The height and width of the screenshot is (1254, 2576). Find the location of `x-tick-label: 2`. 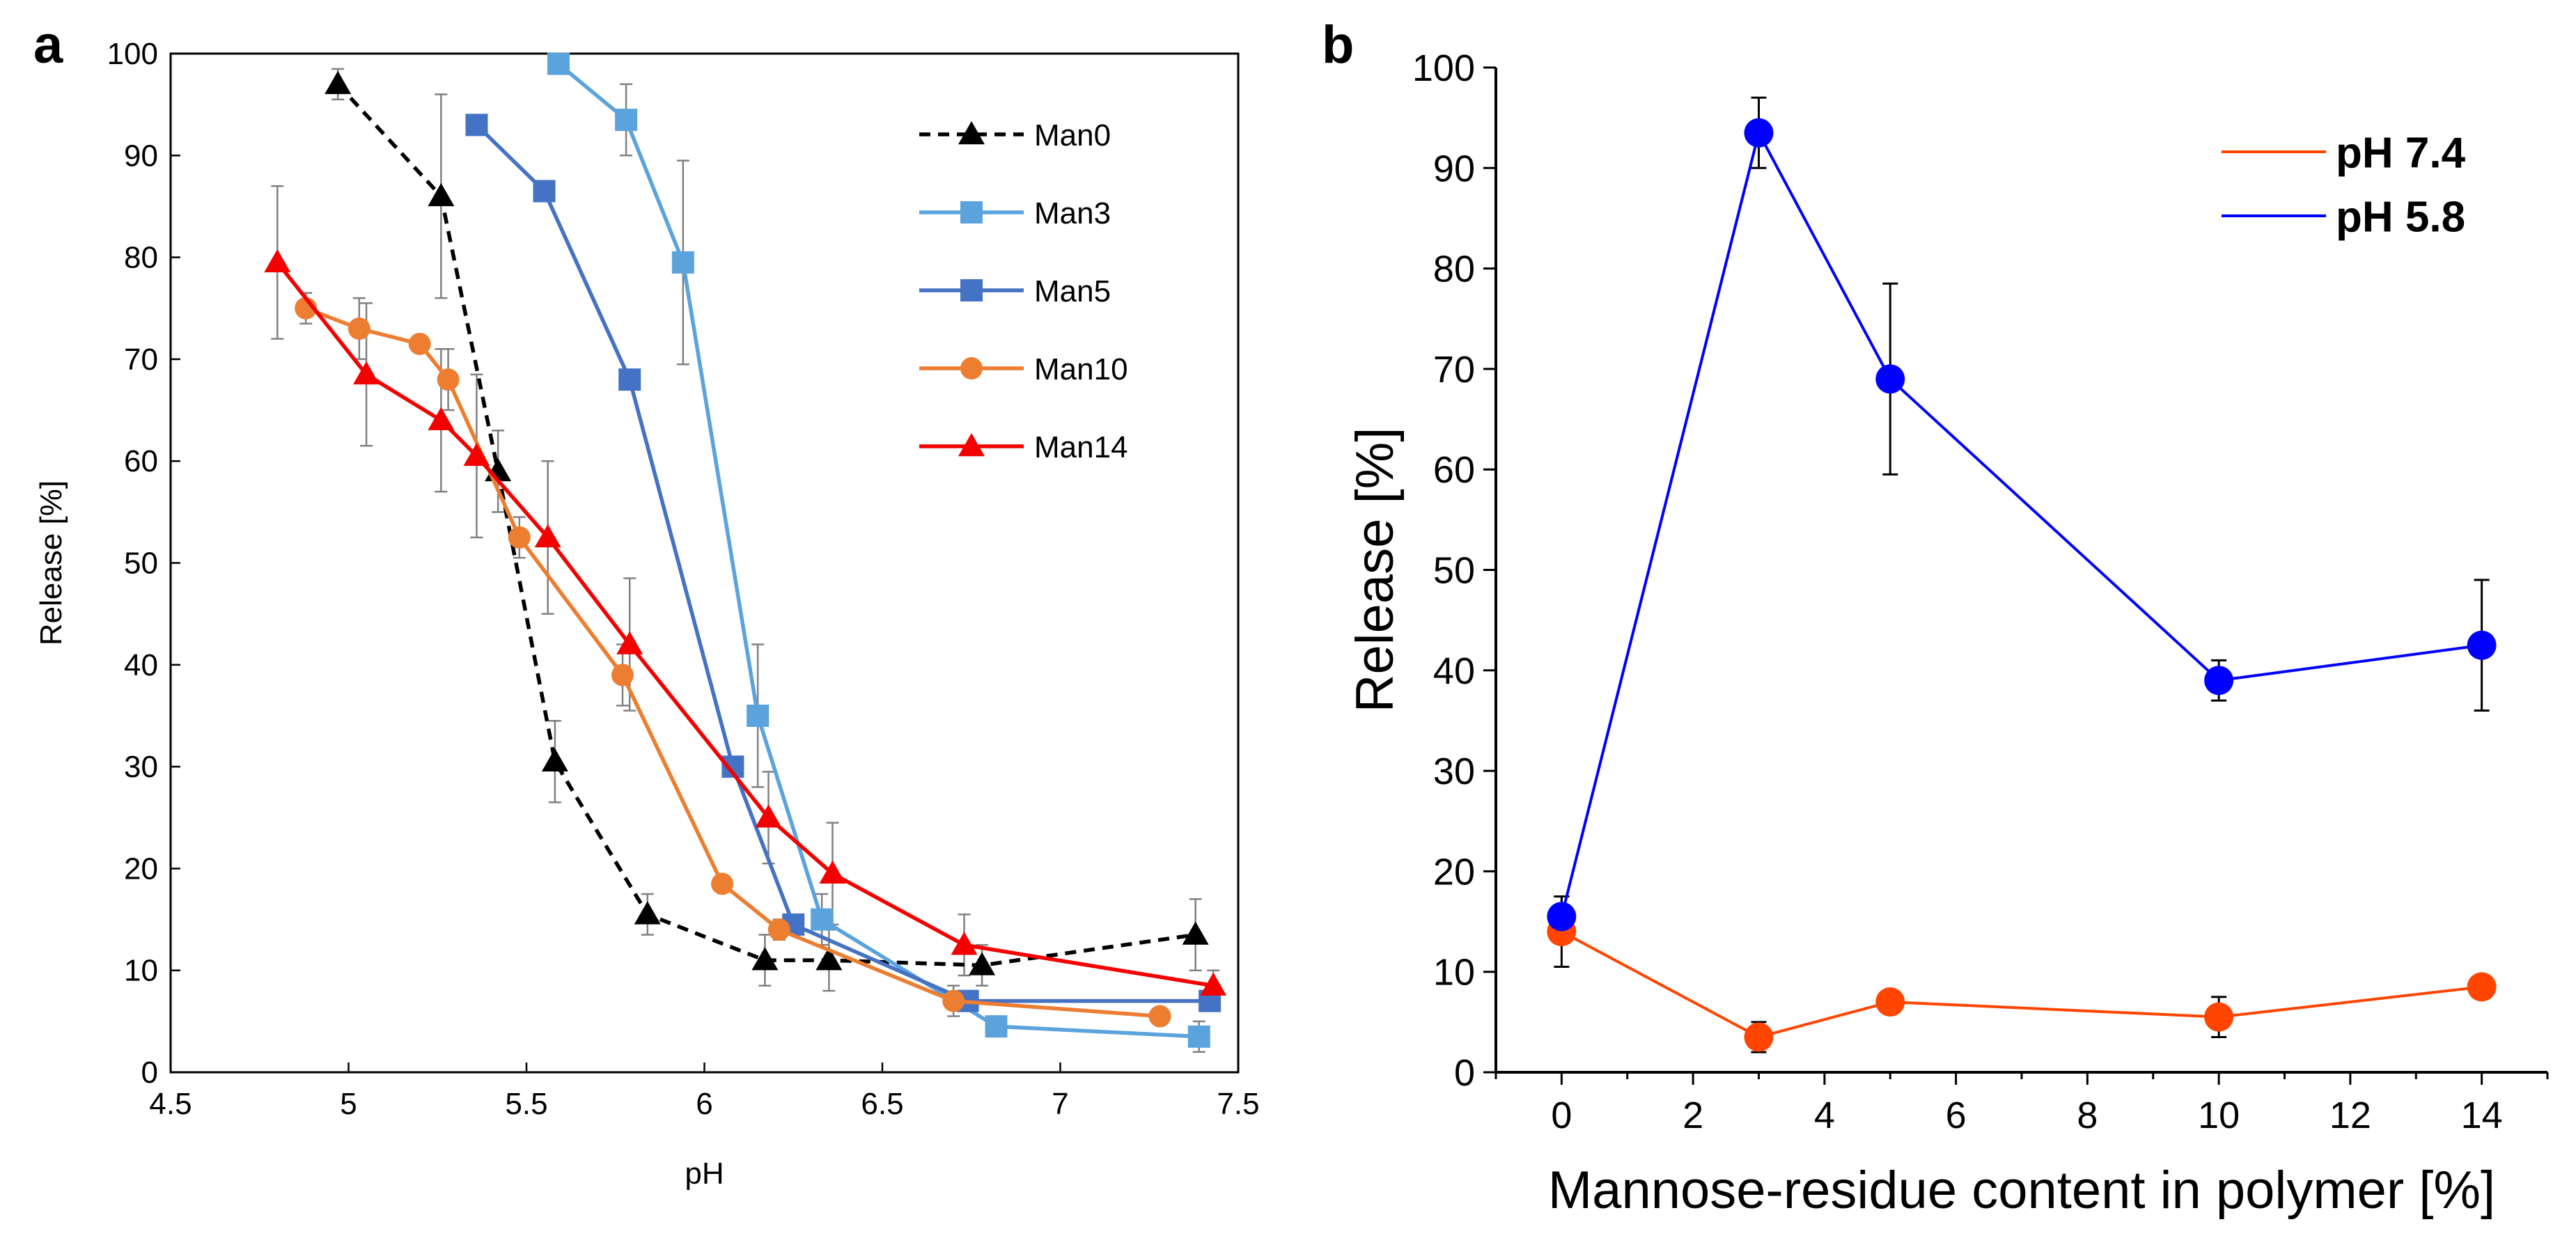

x-tick-label: 2 is located at coordinates (1693, 1115).